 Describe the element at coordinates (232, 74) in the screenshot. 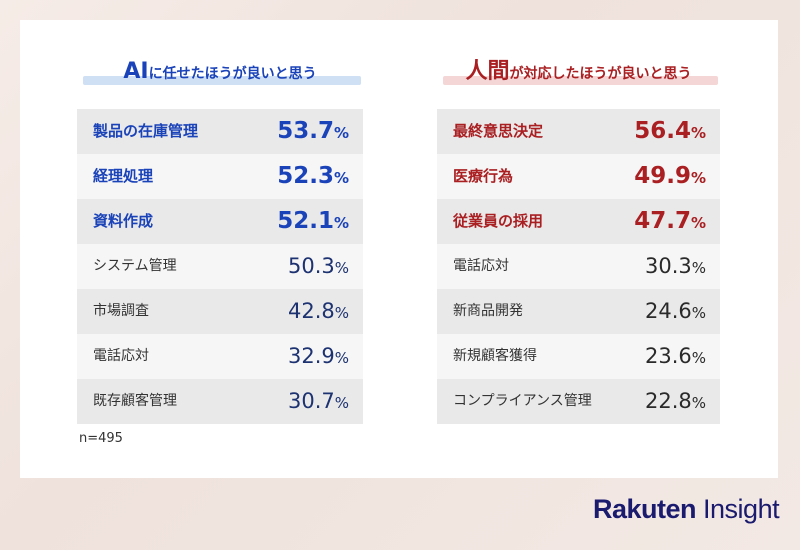

I see `heading-rest: に任せたほうが良いと思う` at that location.